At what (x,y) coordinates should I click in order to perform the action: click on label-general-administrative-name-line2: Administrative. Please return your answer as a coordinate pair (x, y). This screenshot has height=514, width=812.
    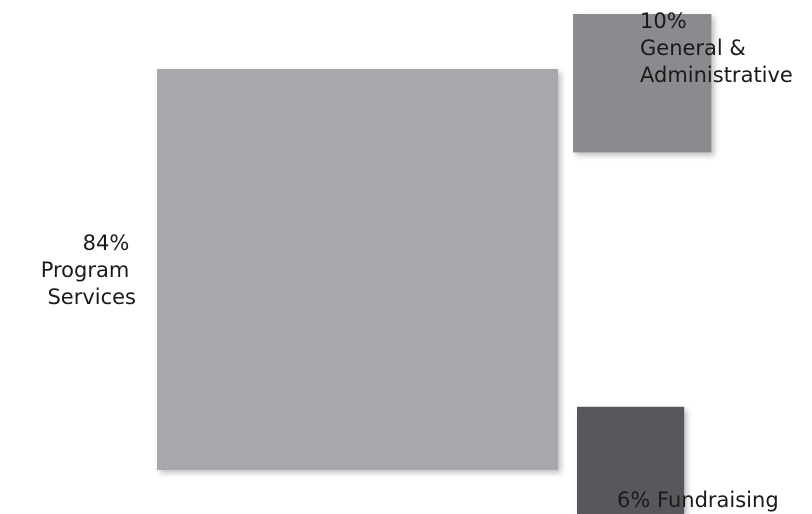
    Looking at the image, I should click on (716, 75).